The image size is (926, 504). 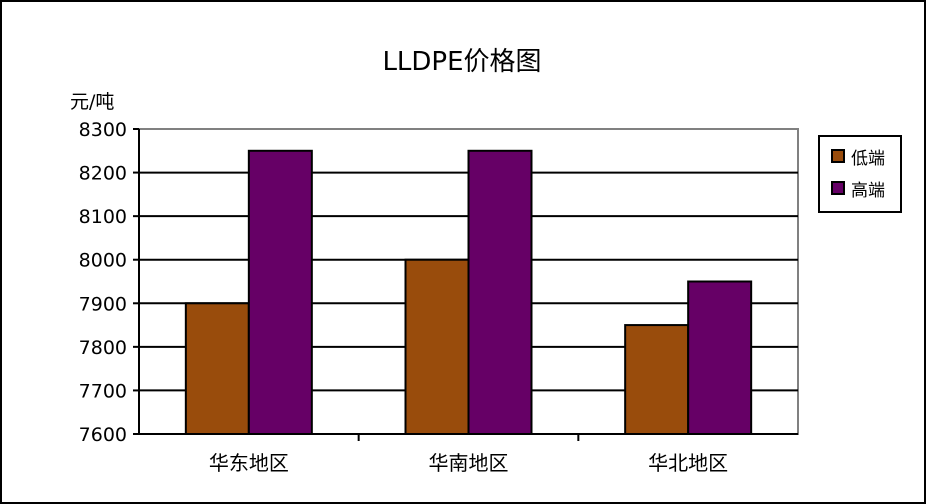 I want to click on y-tick-label: 7800, so click(x=103, y=348).